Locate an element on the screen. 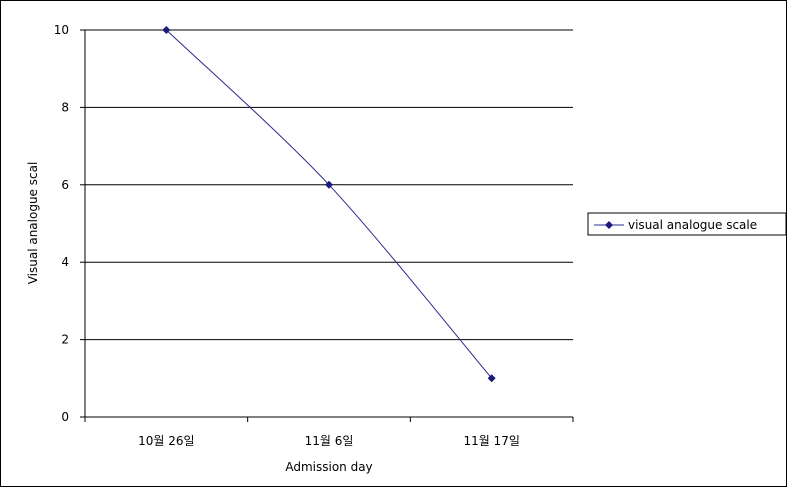 The image size is (787, 488). y-tick-label-10: 10 is located at coordinates (61, 30).